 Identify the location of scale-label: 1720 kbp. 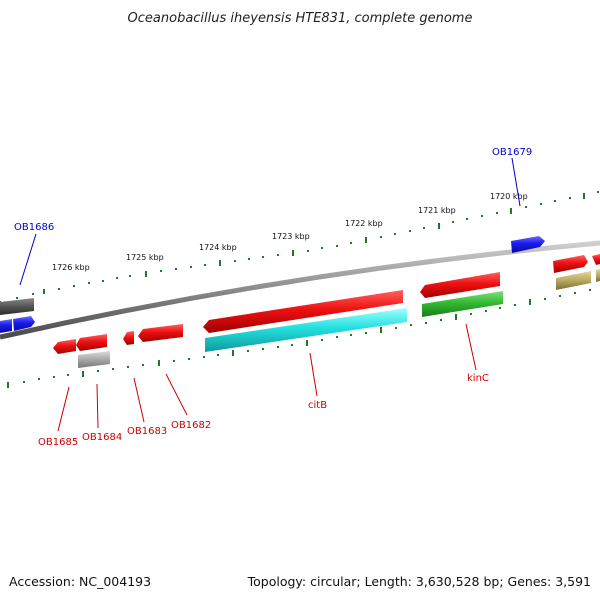
(509, 196).